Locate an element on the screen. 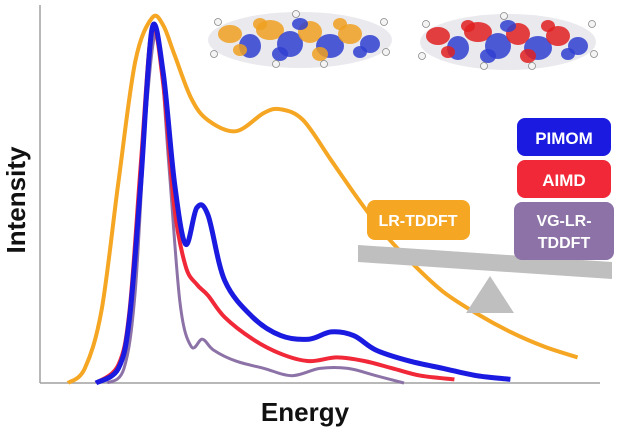 The width and height of the screenshot is (625, 431). svg-text: PIMOM is located at coordinates (564, 138).